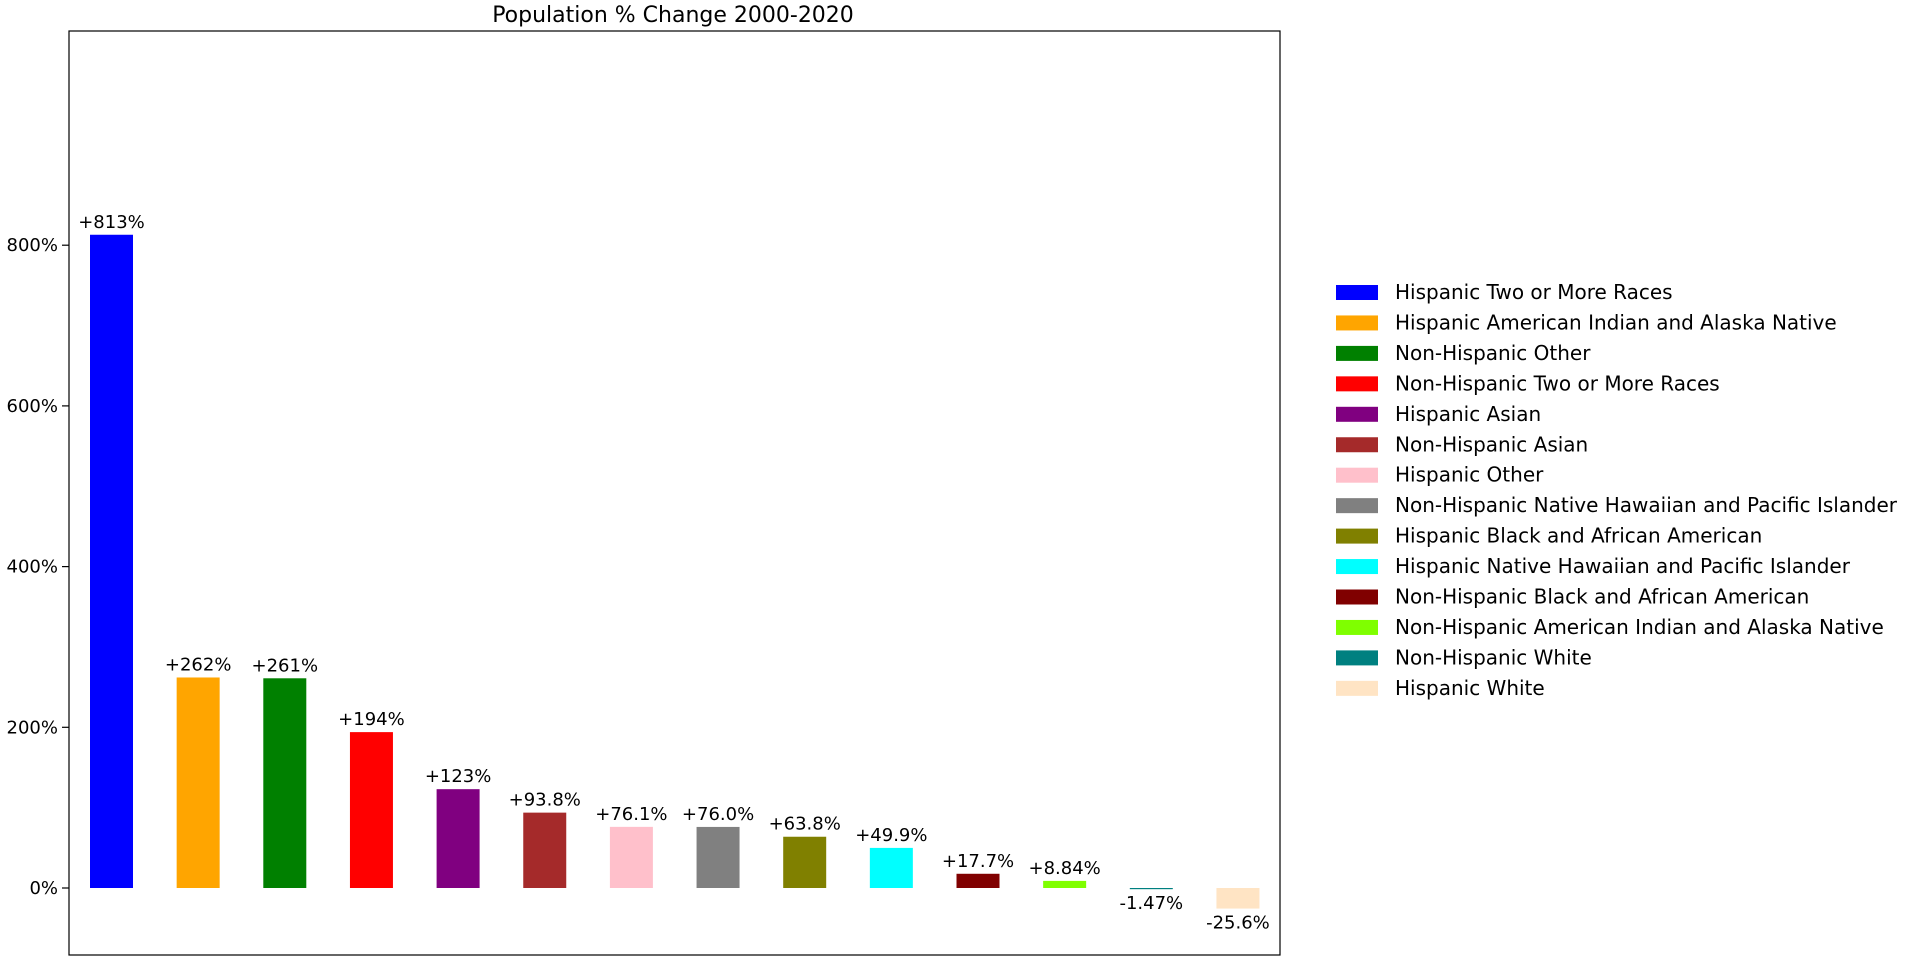 The image size is (1920, 967). What do you see at coordinates (631, 814) in the screenshot?
I see `bar-value-label: +76.1%` at bounding box center [631, 814].